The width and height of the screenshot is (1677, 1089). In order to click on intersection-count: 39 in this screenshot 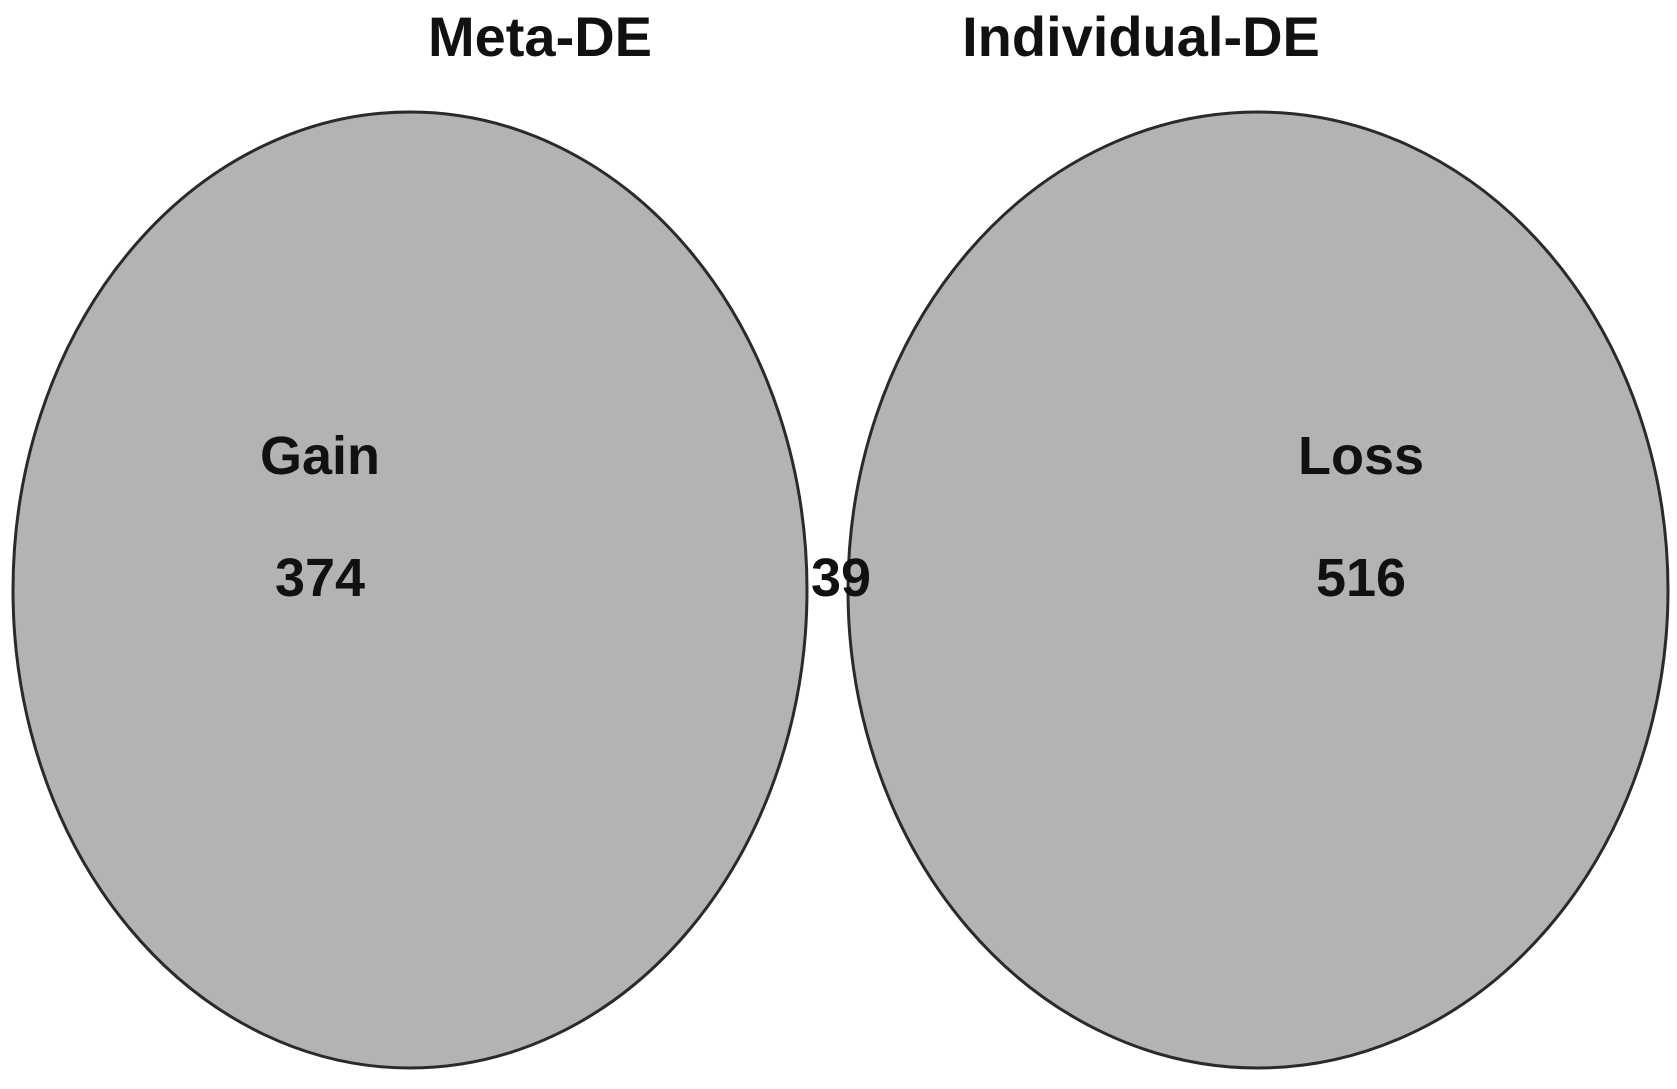, I will do `click(841, 578)`.